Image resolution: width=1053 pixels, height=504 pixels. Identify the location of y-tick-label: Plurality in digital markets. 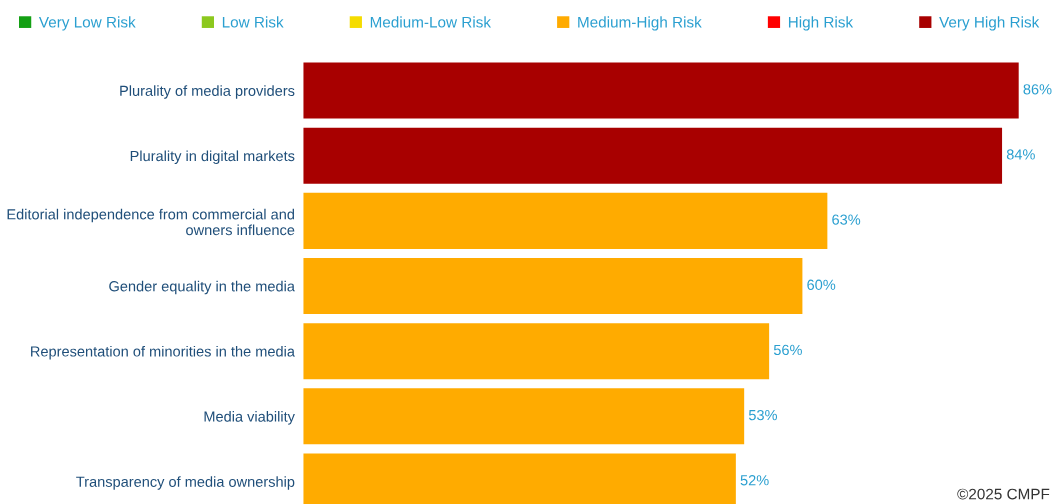
(212, 157).